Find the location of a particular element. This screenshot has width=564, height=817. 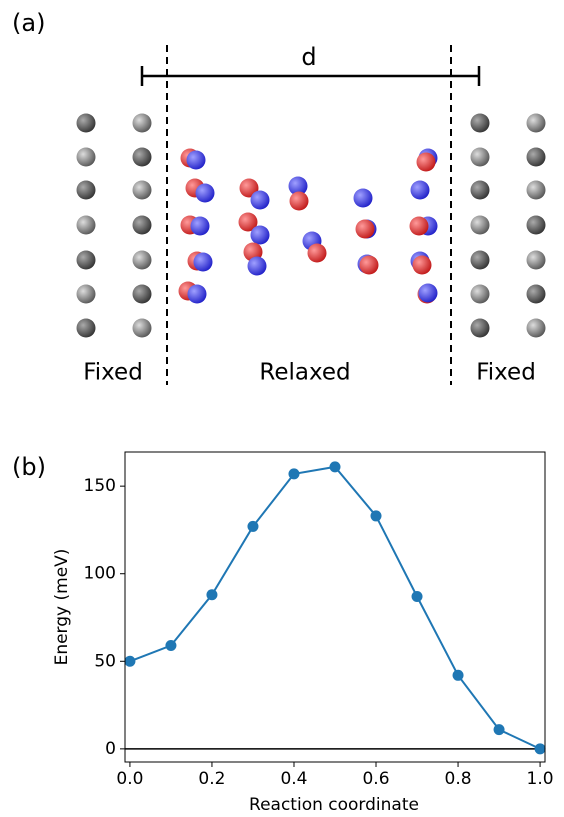

x-axis-label: Reaction coordinate is located at coordinates (334, 805).